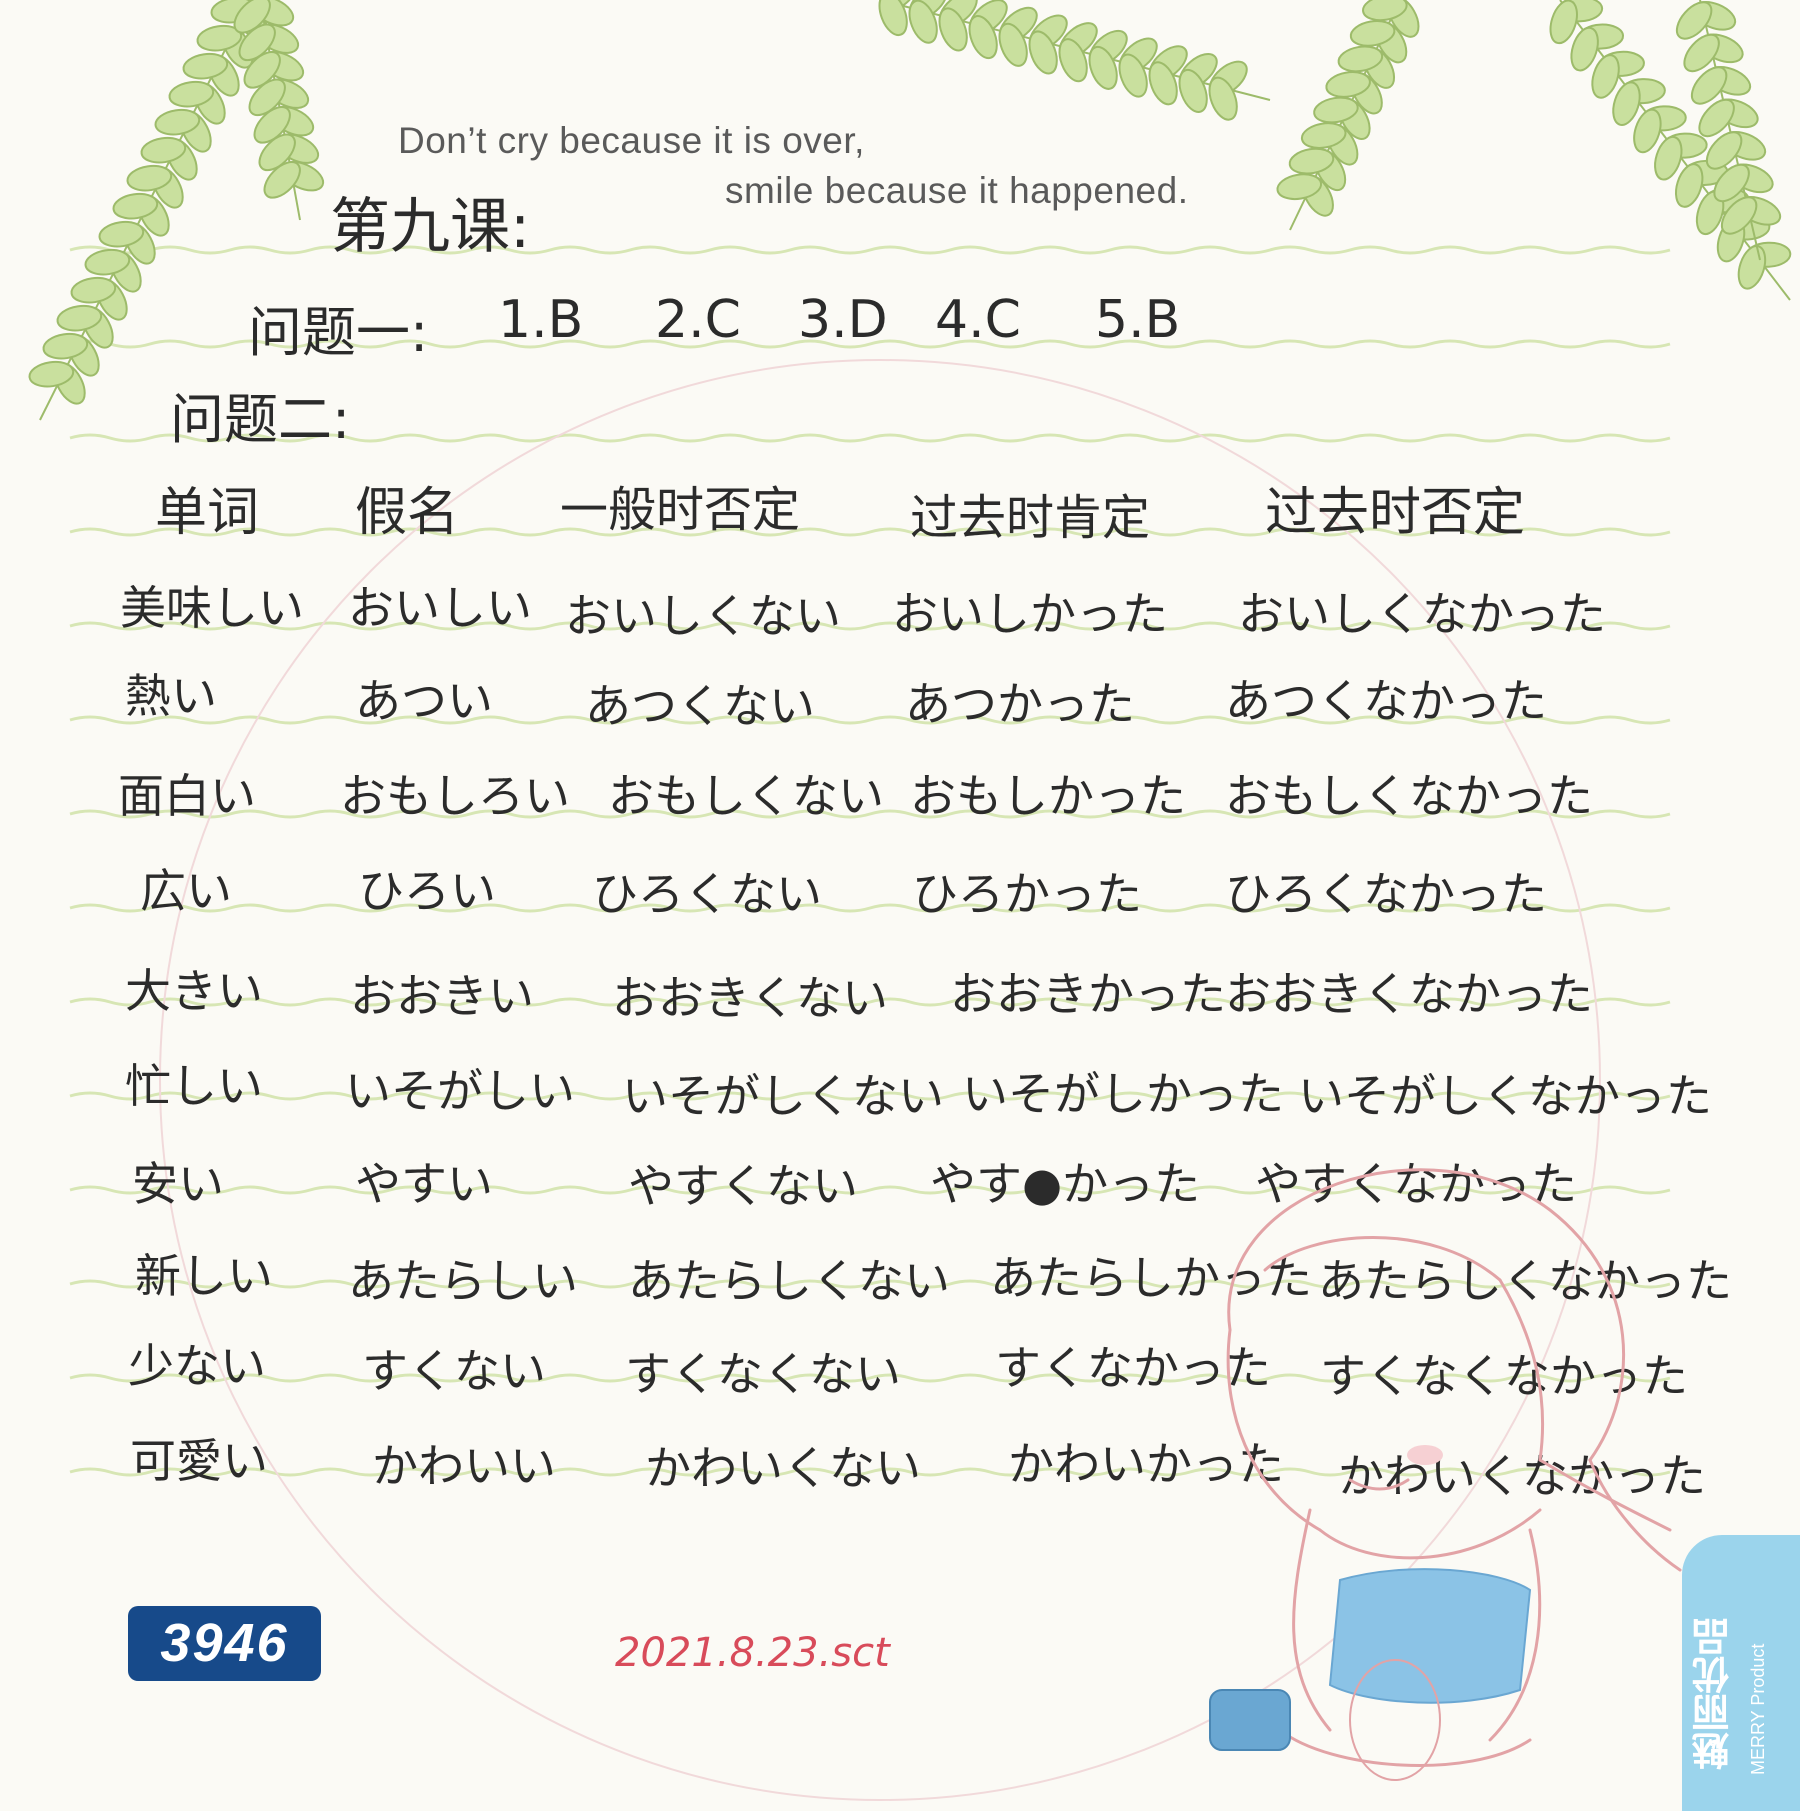 The image size is (1800, 1811). Describe the element at coordinates (460, 1091) in the screenshot. I see `table-cell-kana: いそがしい` at that location.